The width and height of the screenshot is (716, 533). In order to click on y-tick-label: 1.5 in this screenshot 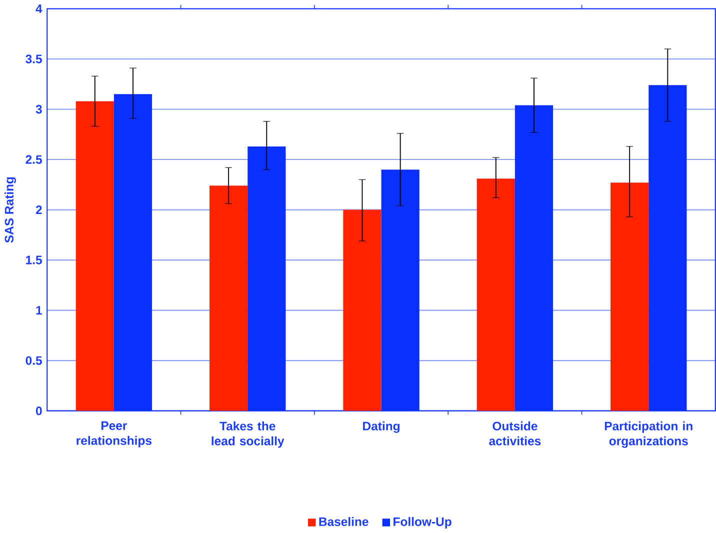, I will do `click(34, 260)`.